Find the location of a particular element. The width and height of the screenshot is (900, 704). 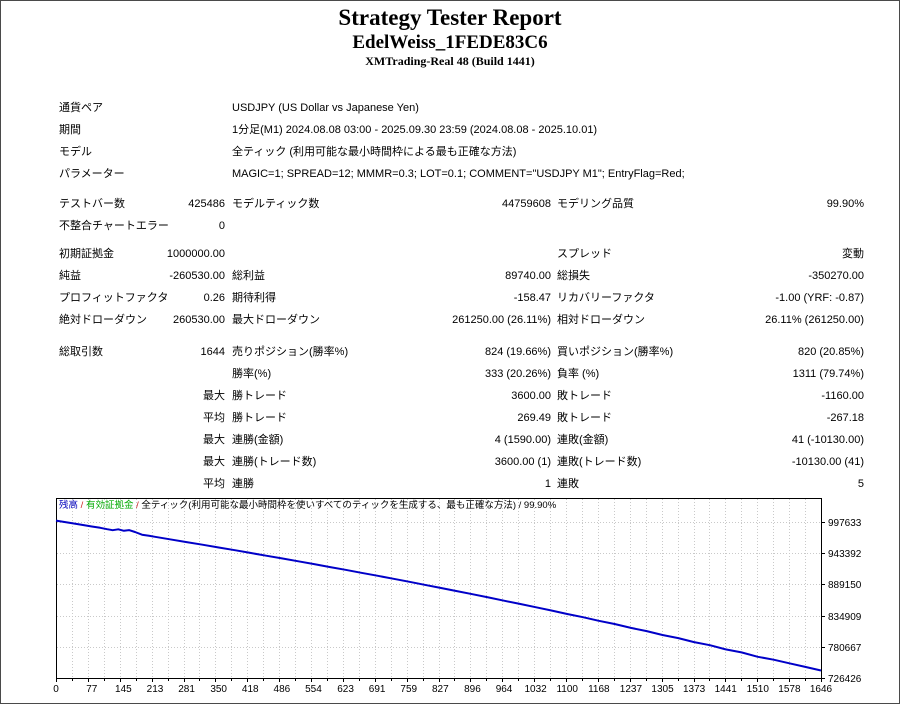

report-cell: 269.49 is located at coordinates (534, 418).